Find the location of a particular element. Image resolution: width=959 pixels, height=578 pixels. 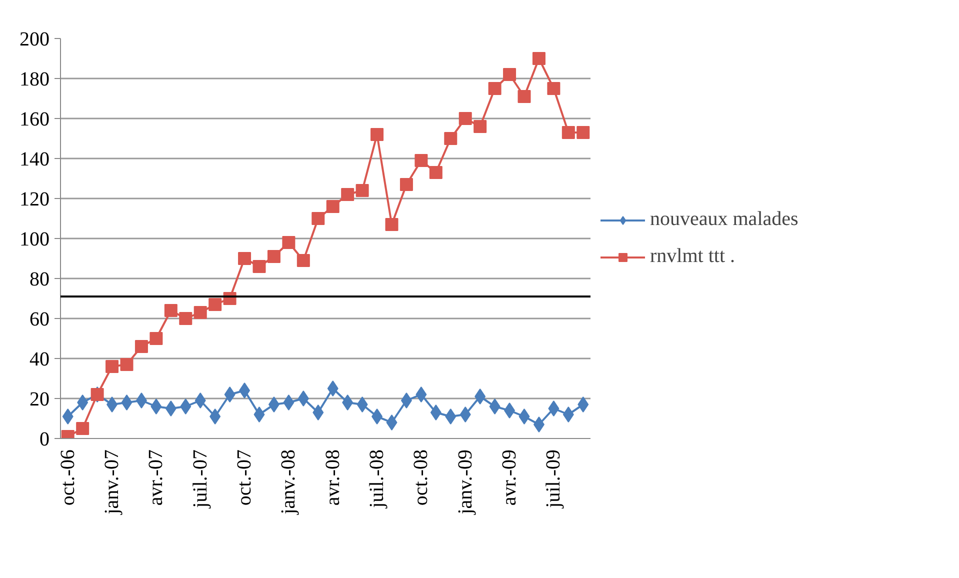

x-tick-label: janv.-08 is located at coordinates (289, 483).